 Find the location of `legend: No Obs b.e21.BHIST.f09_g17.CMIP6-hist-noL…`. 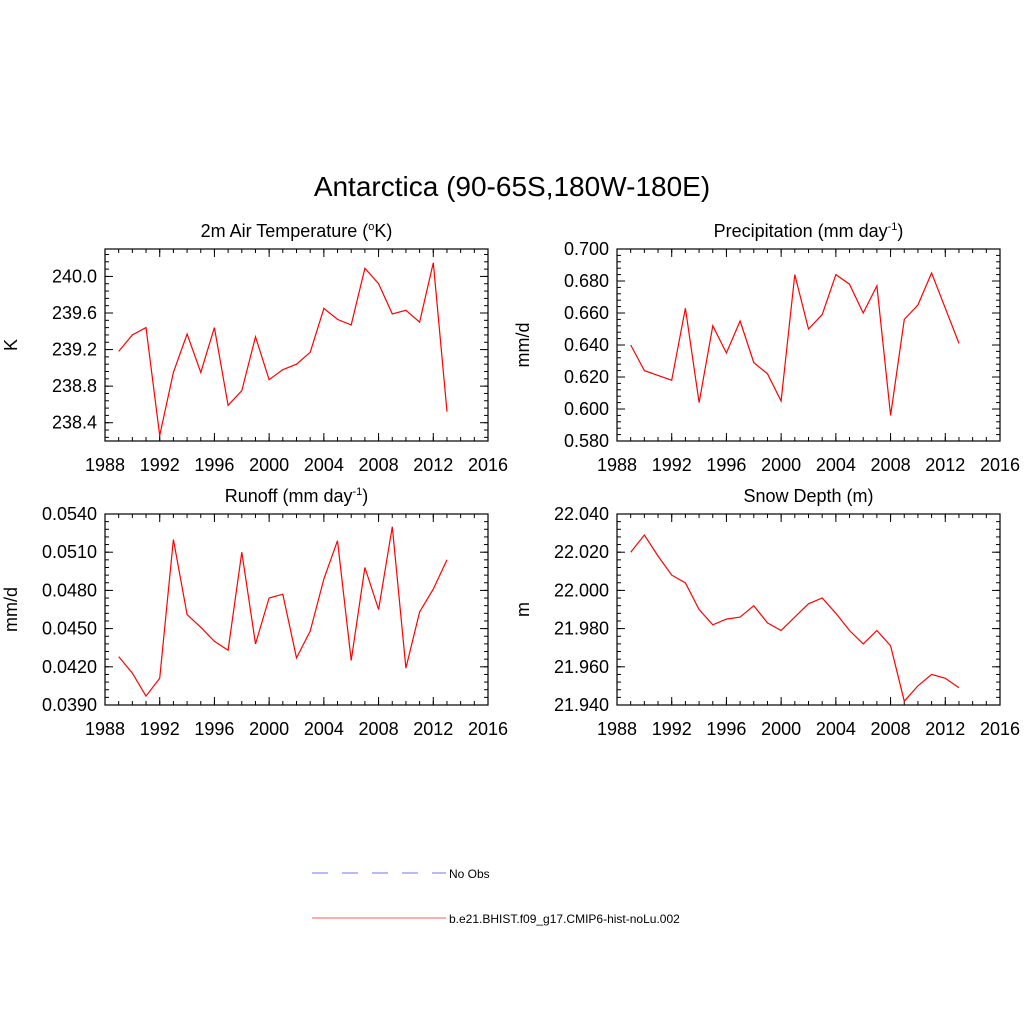

legend: No Obs b.e21.BHIST.f09_g17.CMIP6-hist-noL… is located at coordinates (496, 896).